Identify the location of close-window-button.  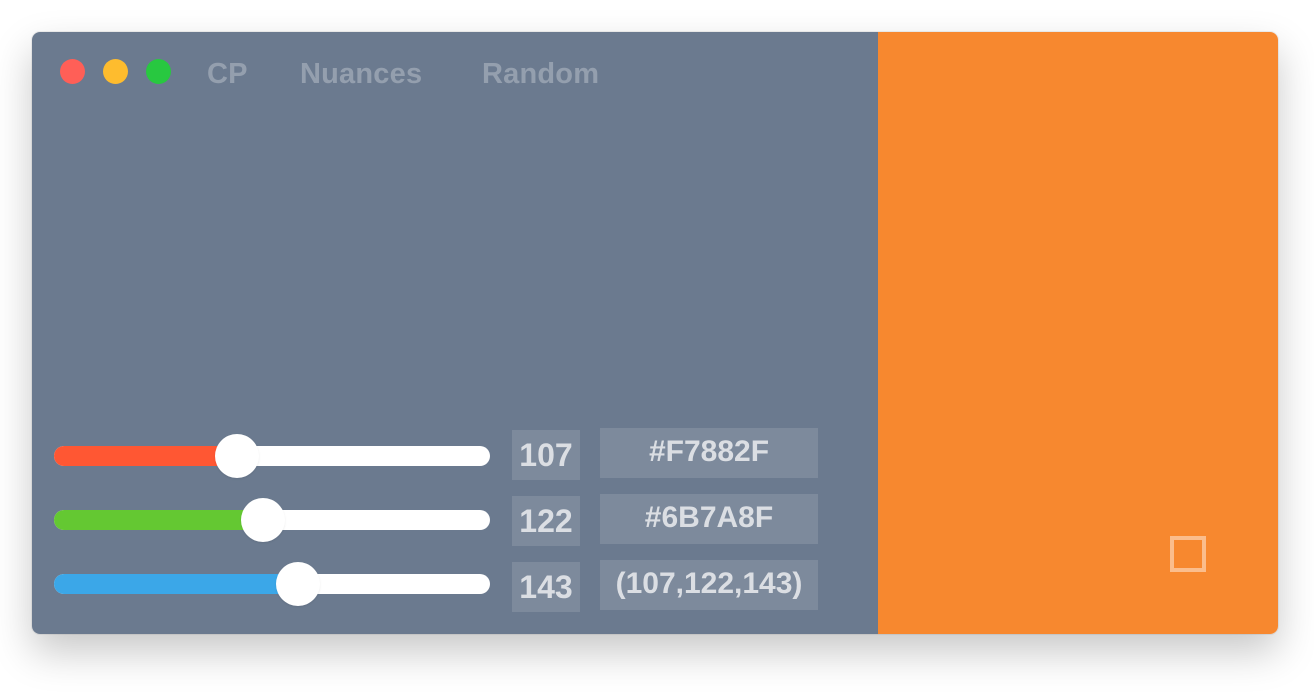
(72, 71).